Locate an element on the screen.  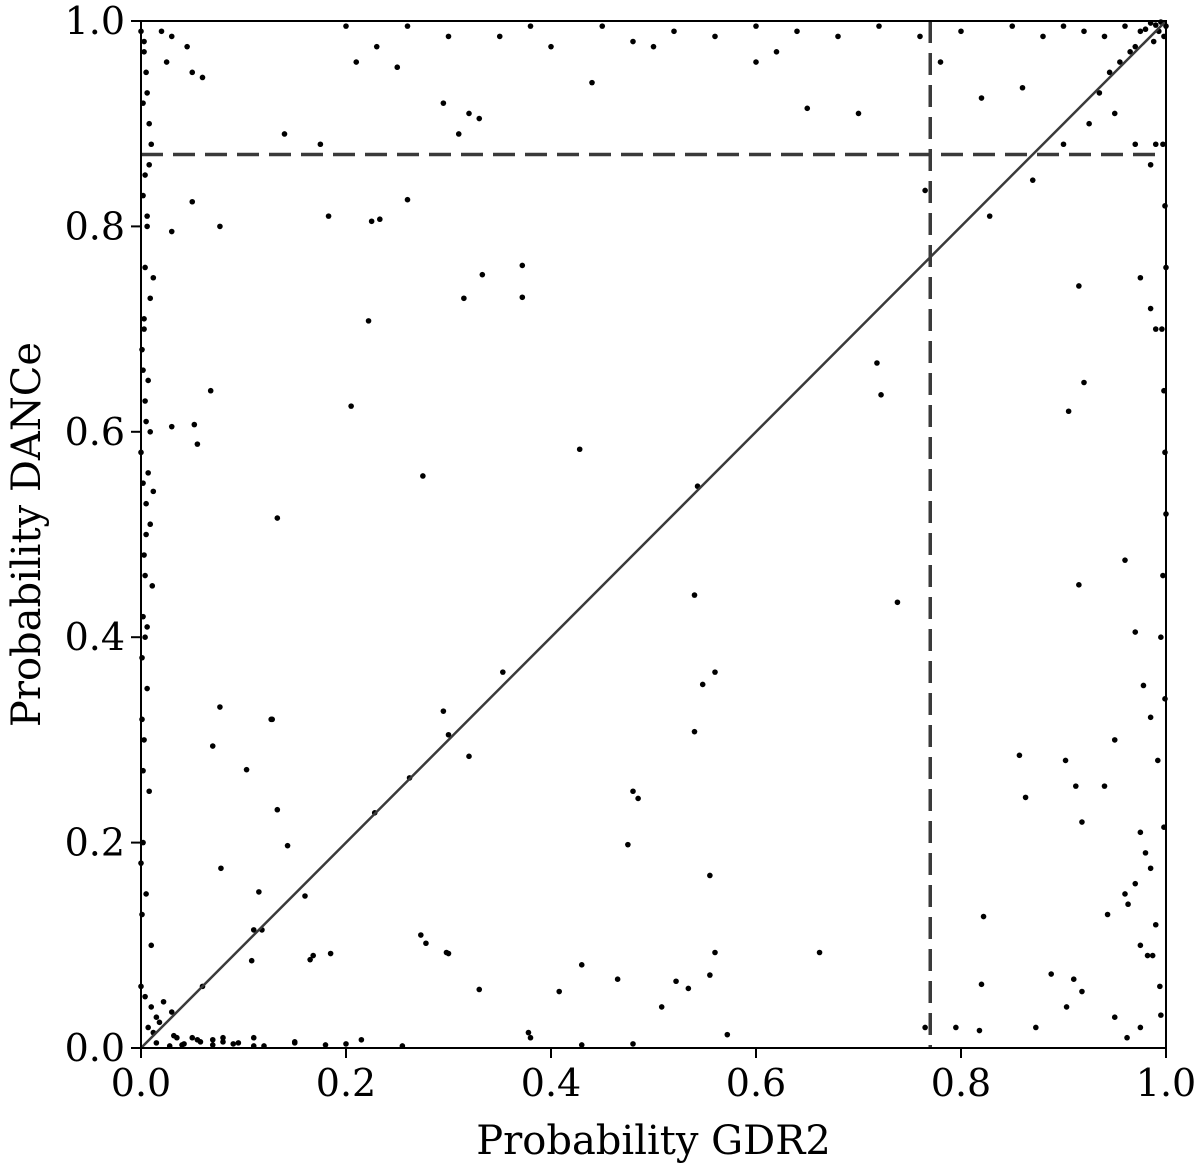
y-axis-title: Probability DANCe is located at coordinates (27, 534).